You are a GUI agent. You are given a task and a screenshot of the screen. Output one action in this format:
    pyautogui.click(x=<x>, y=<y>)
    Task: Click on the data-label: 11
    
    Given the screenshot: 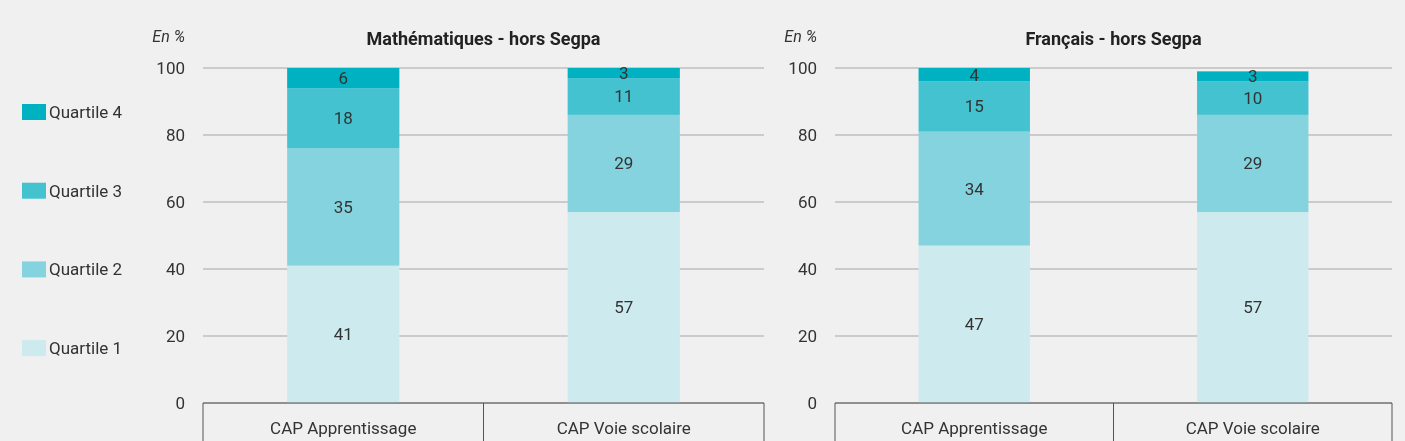 What is the action you would take?
    pyautogui.click(x=624, y=96)
    